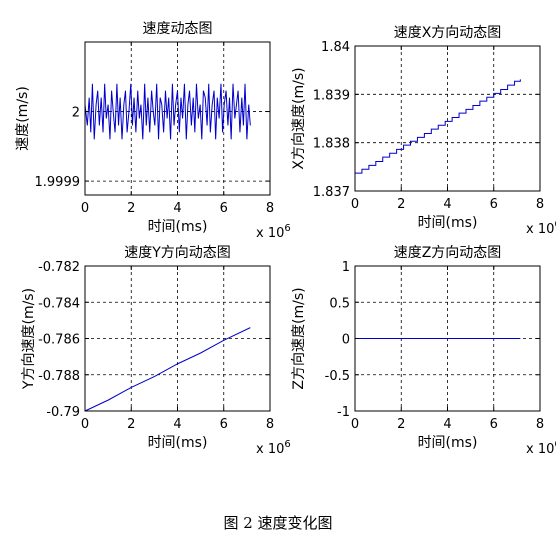 The image size is (556, 544). Describe the element at coordinates (343, 412) in the screenshot. I see `y-tick-label: -1` at that location.